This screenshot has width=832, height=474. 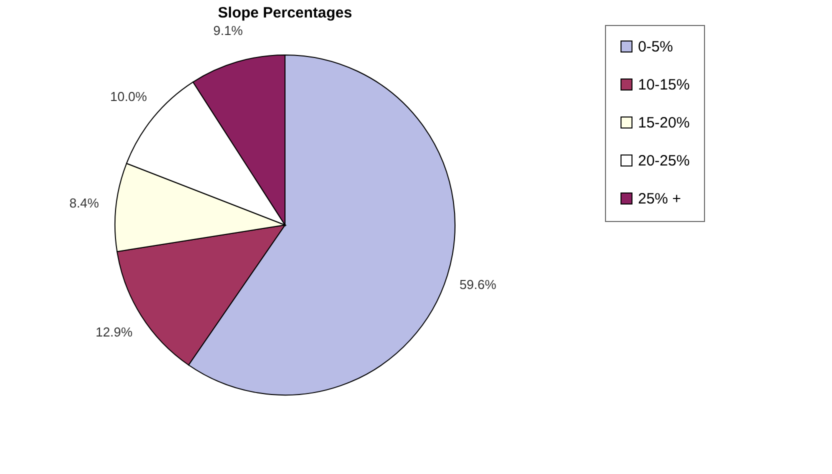 I want to click on chart-title: Slope Percentages, so click(x=285, y=13).